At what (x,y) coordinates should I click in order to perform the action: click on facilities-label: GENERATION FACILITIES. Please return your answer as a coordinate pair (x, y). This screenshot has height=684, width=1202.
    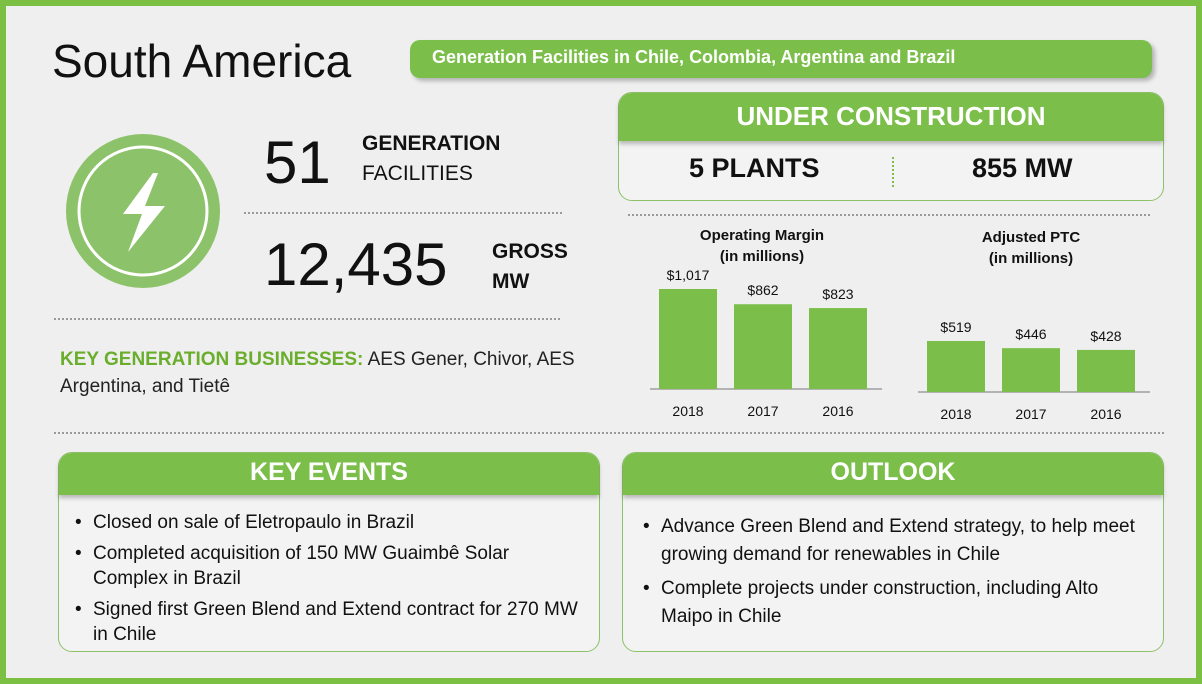
    Looking at the image, I should click on (431, 159).